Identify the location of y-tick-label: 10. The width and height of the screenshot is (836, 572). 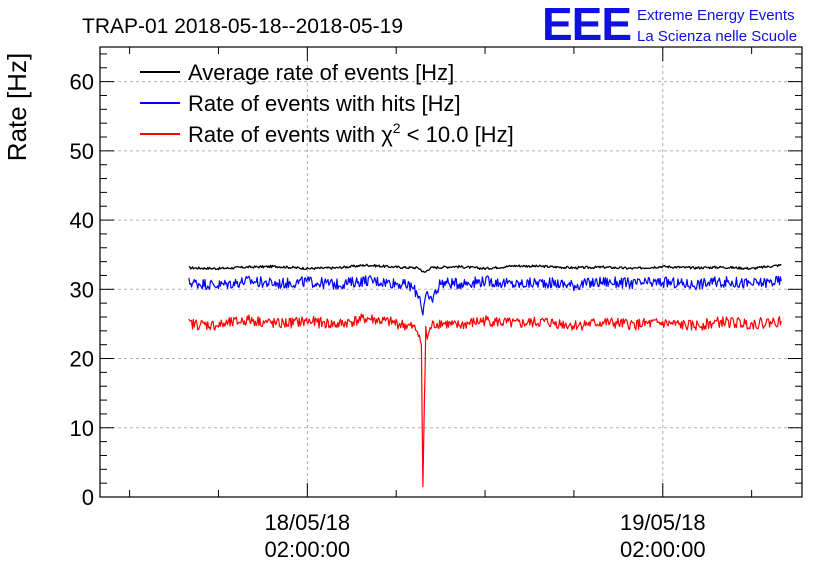
(82, 428).